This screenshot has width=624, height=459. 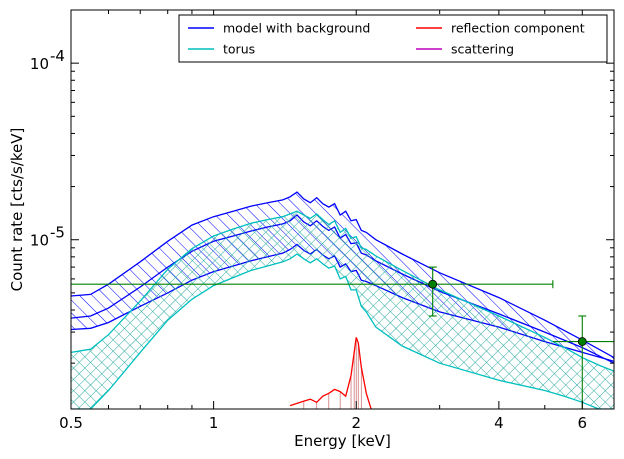 What do you see at coordinates (499, 423) in the screenshot?
I see `x-tick-label: 4` at bounding box center [499, 423].